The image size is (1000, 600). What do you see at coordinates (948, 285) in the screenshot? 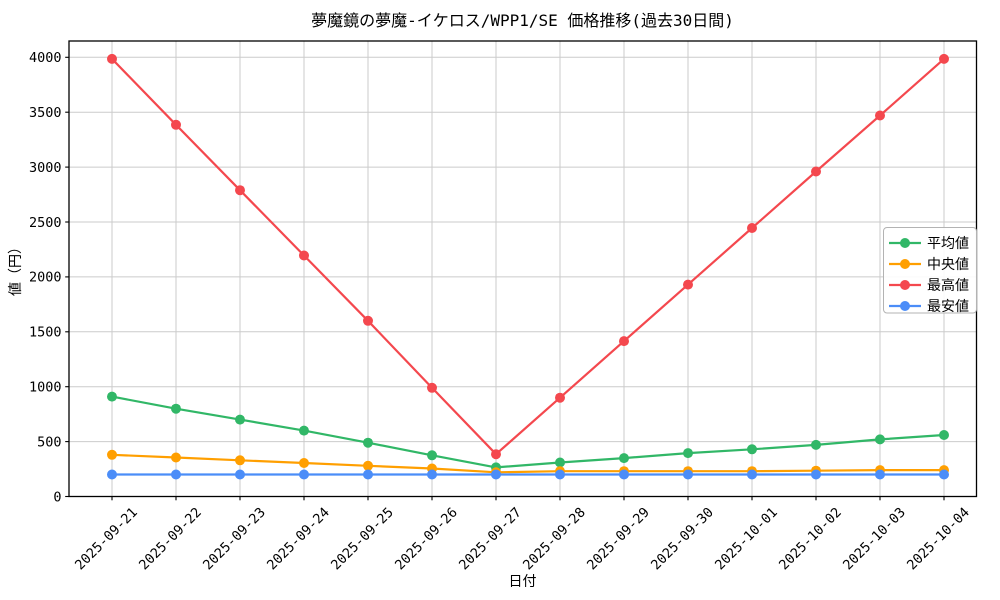
I see `legend-label: 最高値` at bounding box center [948, 285].